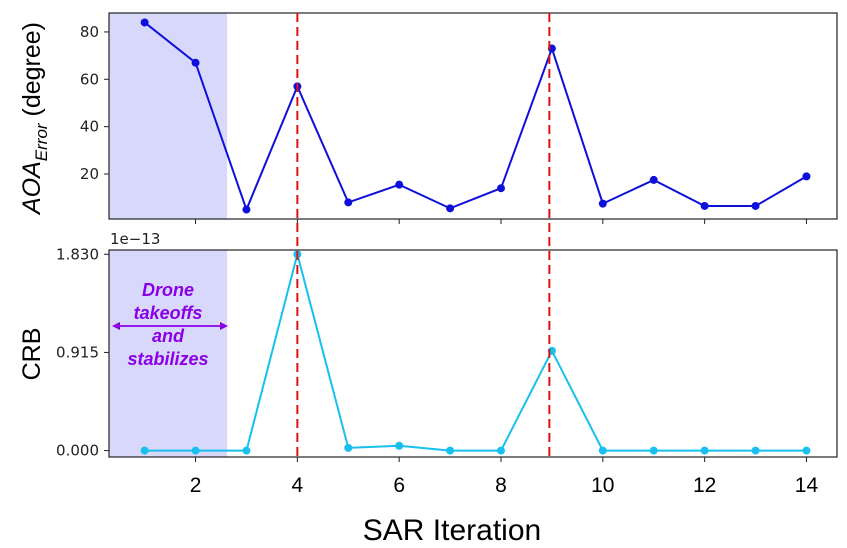  Describe the element at coordinates (94, 103) in the screenshot. I see `top-y-axis: 20 40 60 80` at that location.